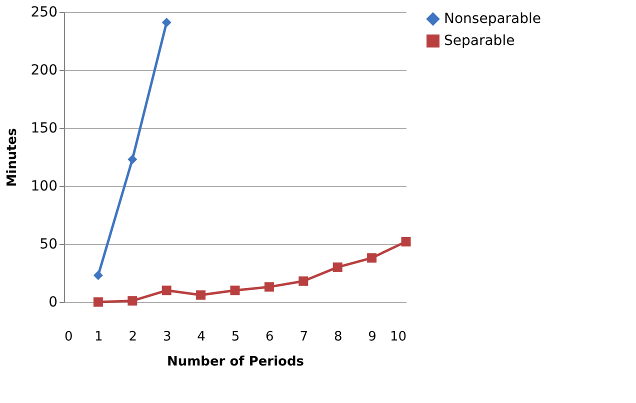 Image resolution: width=636 pixels, height=403 pixels. What do you see at coordinates (68, 337) in the screenshot?
I see `x-tick-label: 0` at bounding box center [68, 337].